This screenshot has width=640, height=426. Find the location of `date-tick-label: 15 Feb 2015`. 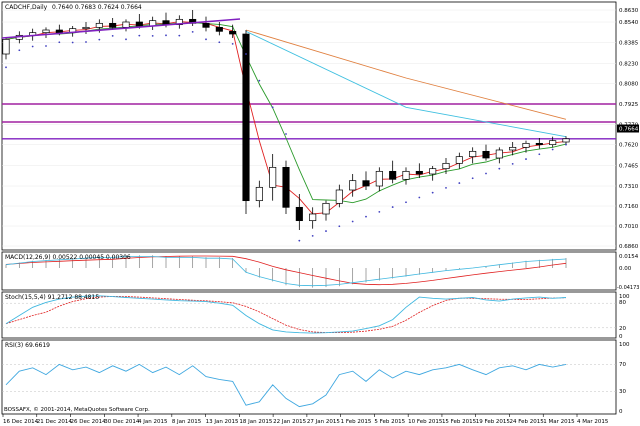

date-tick-label: 15 Feb 2015 is located at coordinates (459, 422).